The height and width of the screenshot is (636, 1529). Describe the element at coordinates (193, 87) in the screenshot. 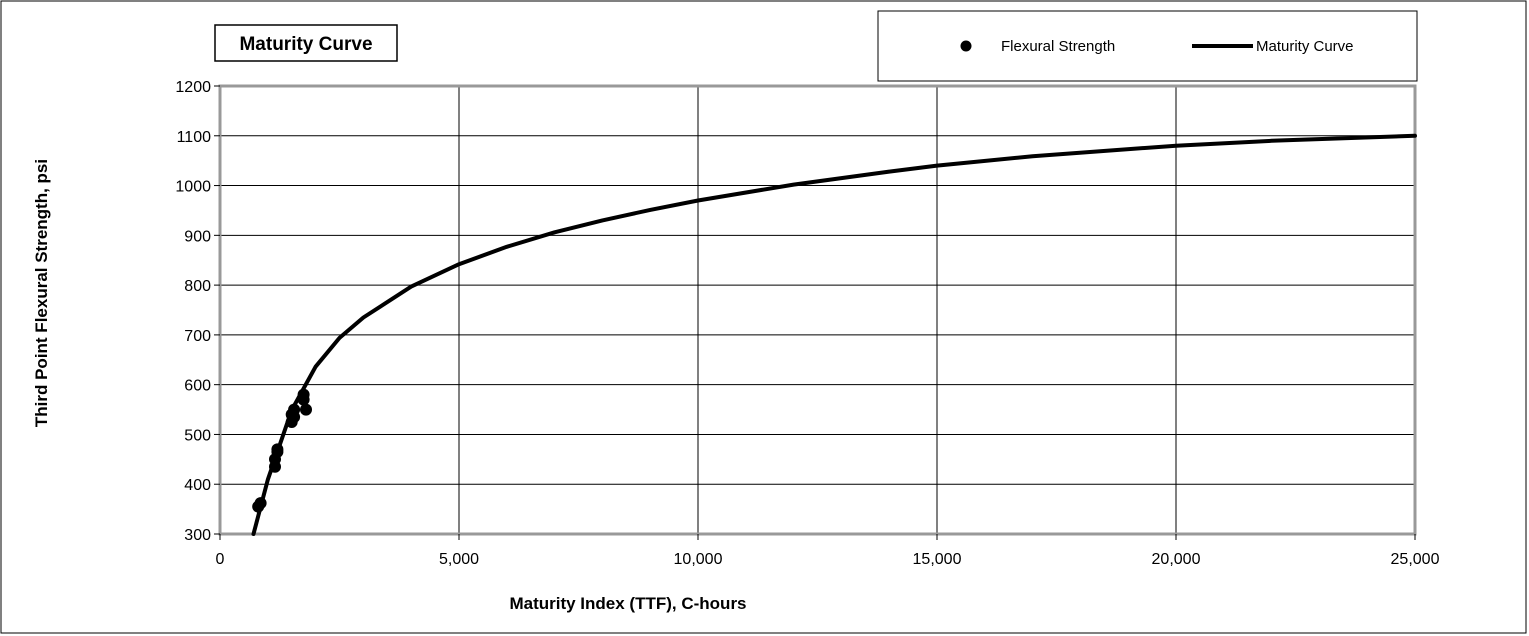

I see `y-tick-label: 1200` at that location.